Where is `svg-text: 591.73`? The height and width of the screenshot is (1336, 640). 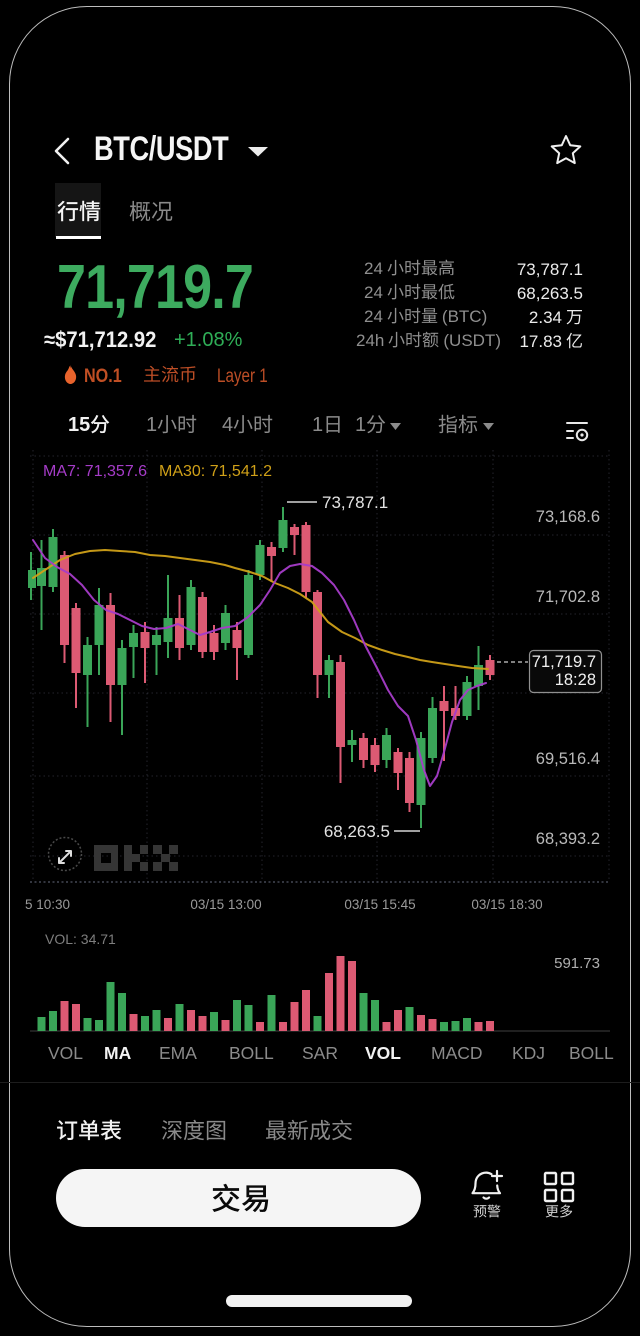 svg-text: 591.73 is located at coordinates (577, 963).